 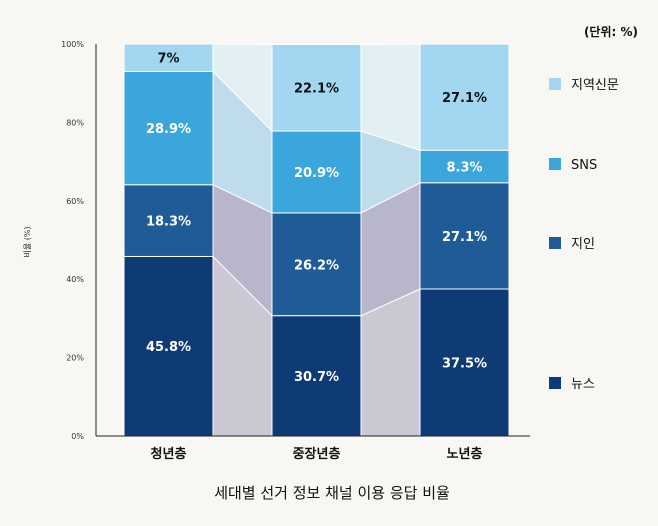 I want to click on chart-title: 세대별 선거 정보 채널 이용 응답 비율, so click(x=332, y=493).